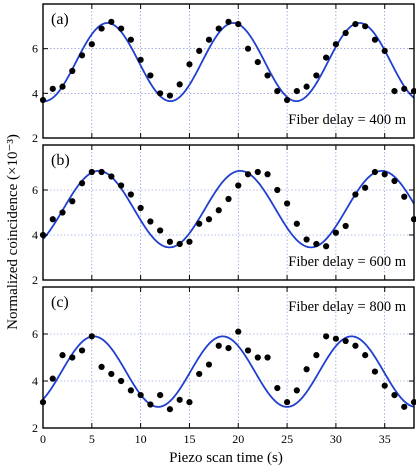 This screenshot has height=468, width=416. I want to click on y-axis-title: Normalized coincidence (×10⁻³), so click(13, 232).